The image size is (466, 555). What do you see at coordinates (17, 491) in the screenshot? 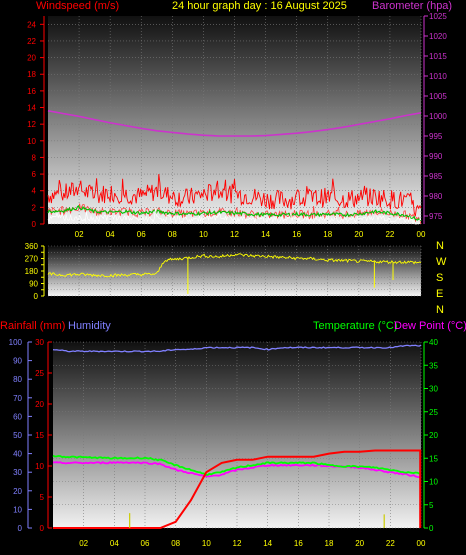
I see `humidity-tick-label: 20` at bounding box center [17, 491].